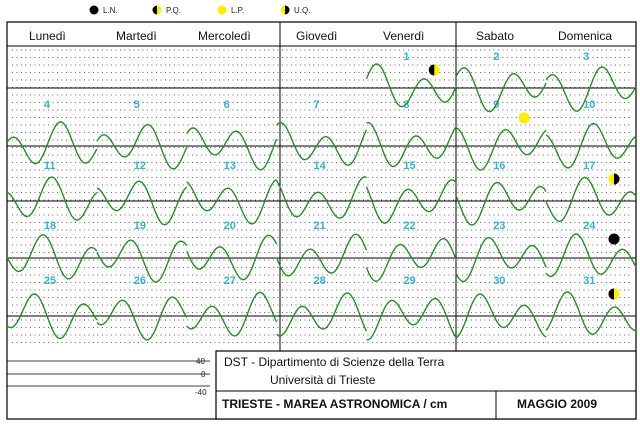 This screenshot has height=424, width=640. What do you see at coordinates (586, 57) in the screenshot?
I see `date-label-3: 3` at bounding box center [586, 57].